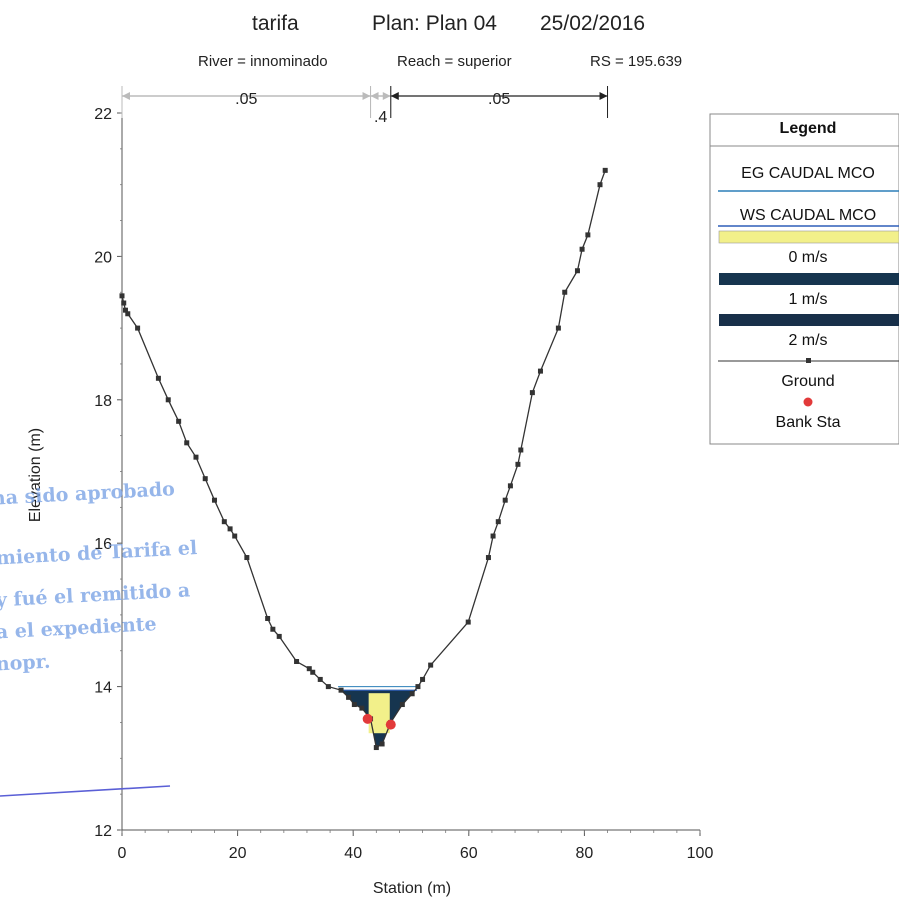 Image resolution: width=899 pixels, height=902 pixels. What do you see at coordinates (807, 257) in the screenshot?
I see `legend-label: 0 m/s` at bounding box center [807, 257].